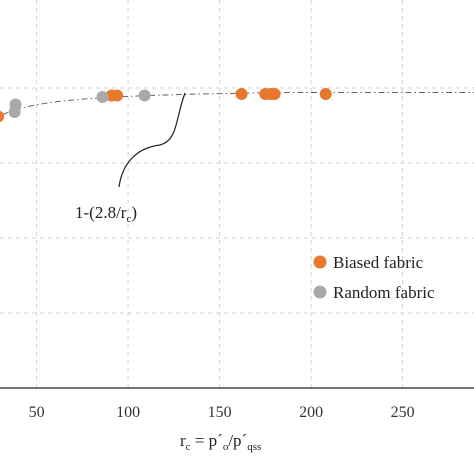 This screenshot has width=474, height=474. What do you see at coordinates (106, 214) in the screenshot?
I see `fit-label: 1-(2.8/rc)` at bounding box center [106, 214].